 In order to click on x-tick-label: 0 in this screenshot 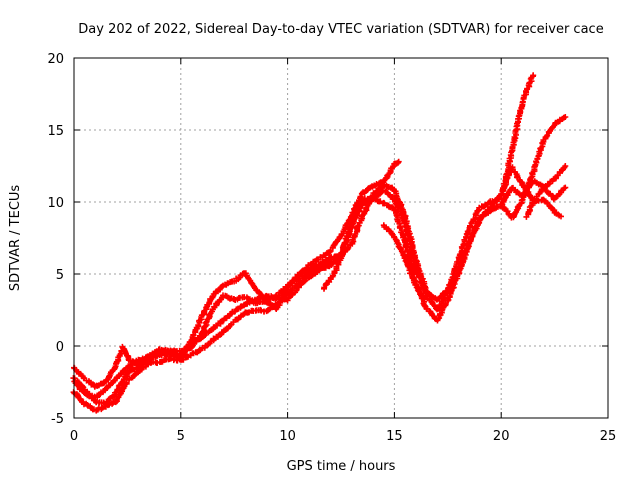, I will do `click(74, 436)`.